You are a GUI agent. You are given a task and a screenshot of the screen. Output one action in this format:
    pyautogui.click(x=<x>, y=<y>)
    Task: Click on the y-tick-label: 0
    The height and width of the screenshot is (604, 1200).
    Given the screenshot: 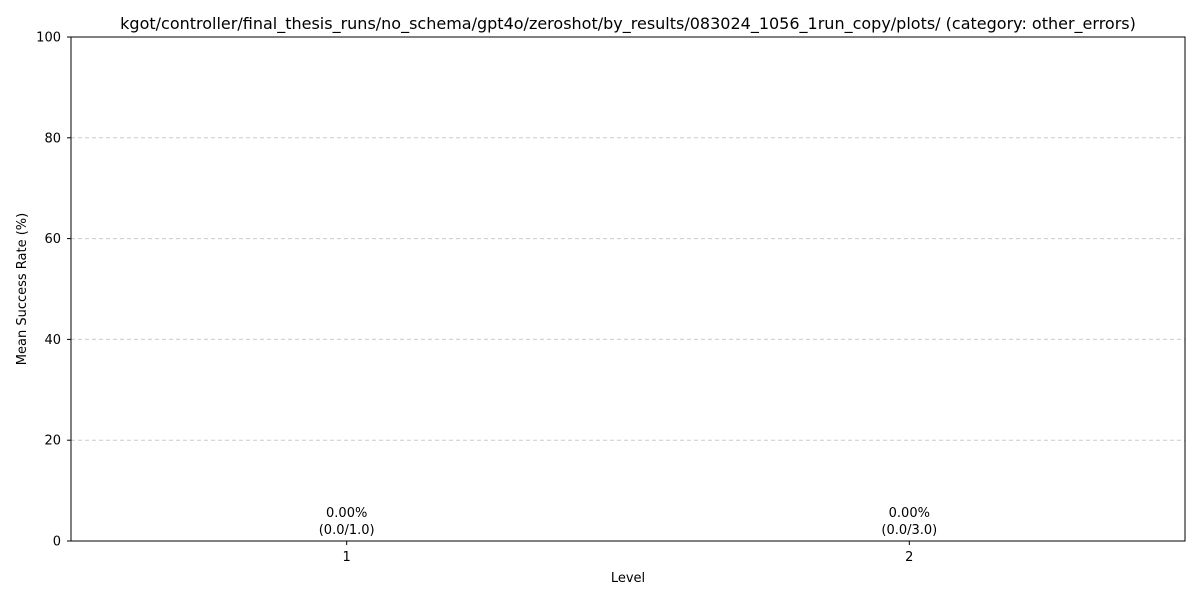 What is the action you would take?
    pyautogui.click(x=57, y=542)
    